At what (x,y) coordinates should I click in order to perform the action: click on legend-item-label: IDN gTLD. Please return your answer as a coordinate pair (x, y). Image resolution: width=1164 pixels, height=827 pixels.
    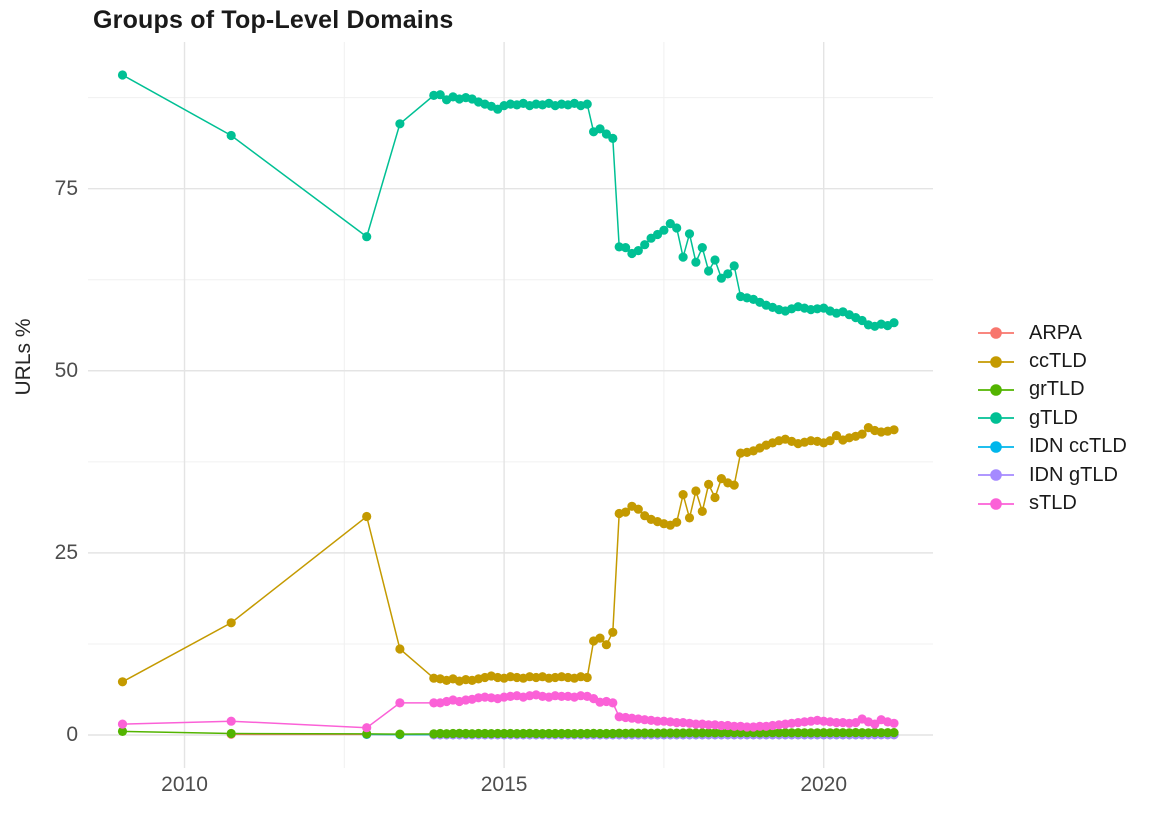
    Looking at the image, I should click on (1073, 474).